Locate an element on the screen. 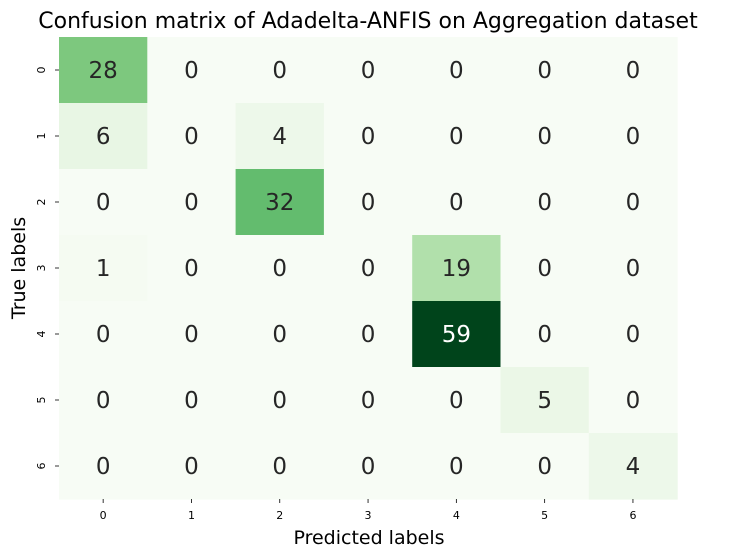  cell-value-label: 28 is located at coordinates (103, 71).